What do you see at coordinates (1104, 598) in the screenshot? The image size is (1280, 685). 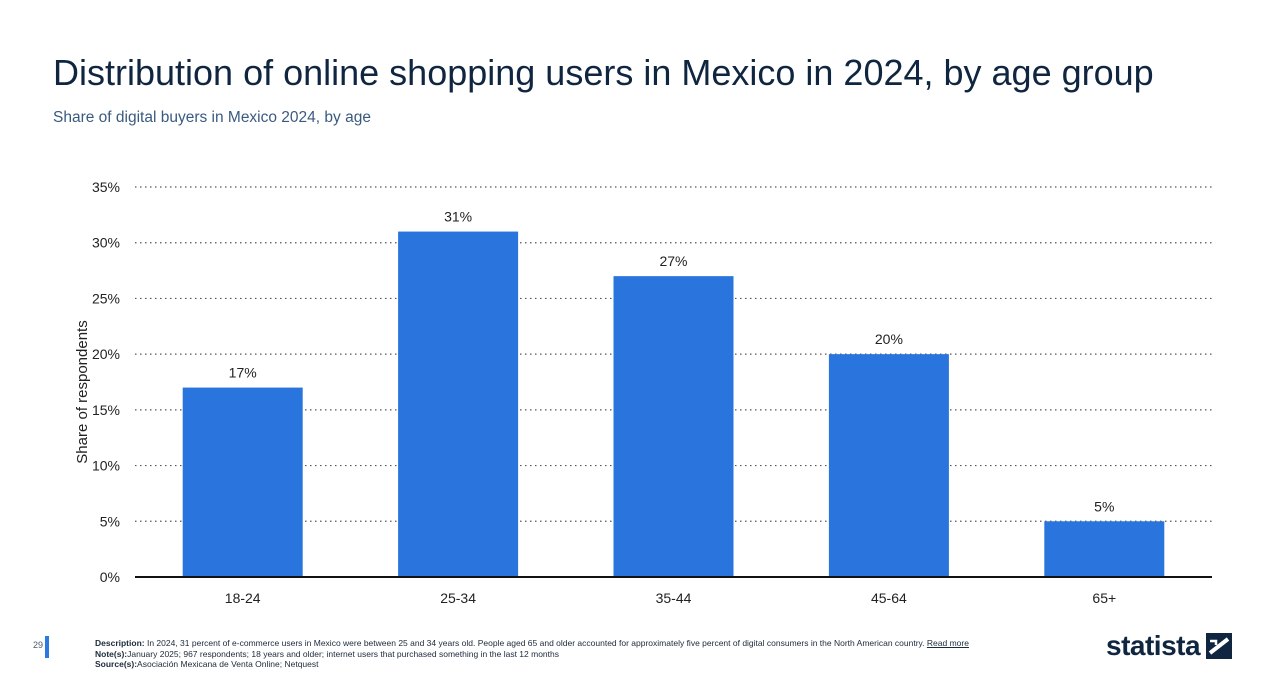 I see `category-label: 65+` at bounding box center [1104, 598].